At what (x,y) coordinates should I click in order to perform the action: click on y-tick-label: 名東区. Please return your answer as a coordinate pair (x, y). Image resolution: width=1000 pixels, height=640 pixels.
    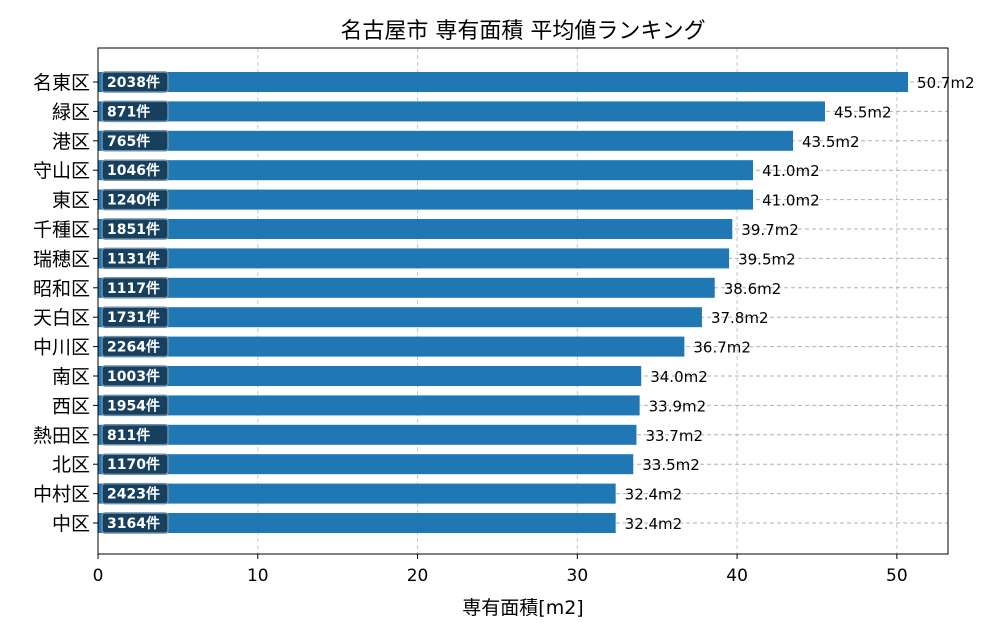
    Looking at the image, I should click on (61, 83).